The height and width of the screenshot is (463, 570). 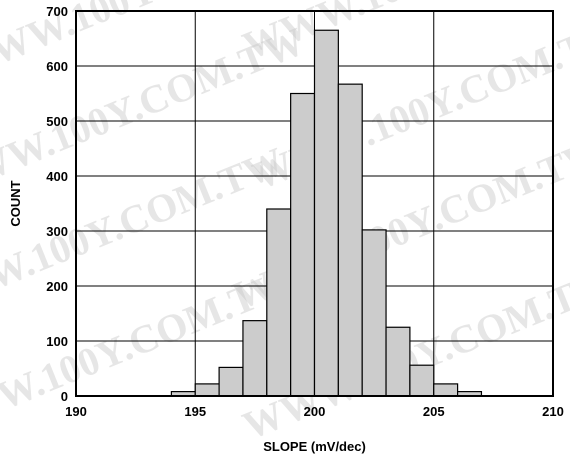 I want to click on x-tick-label: 210, so click(x=553, y=411).